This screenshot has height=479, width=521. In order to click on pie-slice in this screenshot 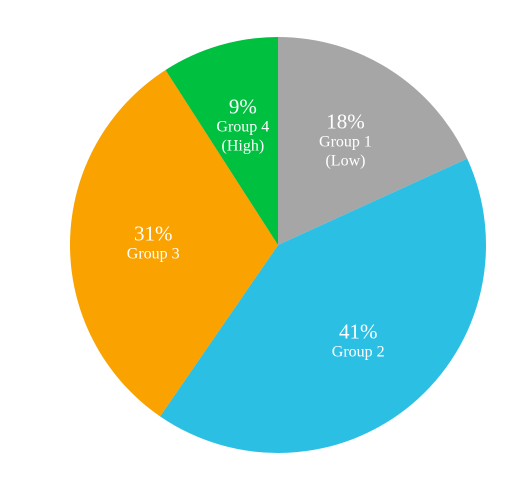, I will do `click(221, 141)`.